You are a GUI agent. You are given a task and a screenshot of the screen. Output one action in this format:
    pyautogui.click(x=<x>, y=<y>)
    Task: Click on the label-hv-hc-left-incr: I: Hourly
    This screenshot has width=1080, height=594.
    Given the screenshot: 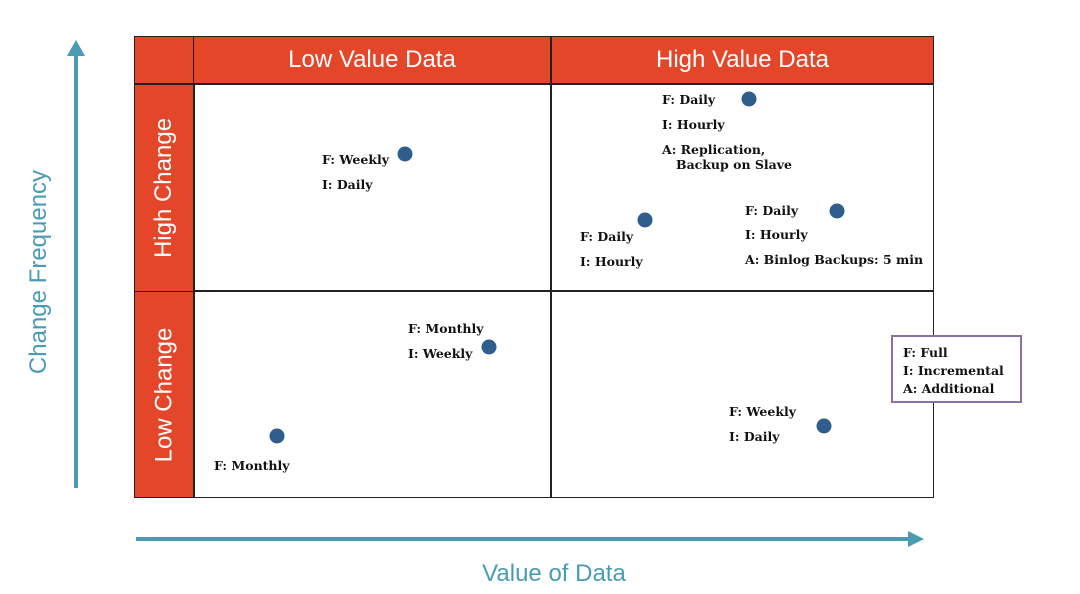 What is the action you would take?
    pyautogui.click(x=611, y=261)
    